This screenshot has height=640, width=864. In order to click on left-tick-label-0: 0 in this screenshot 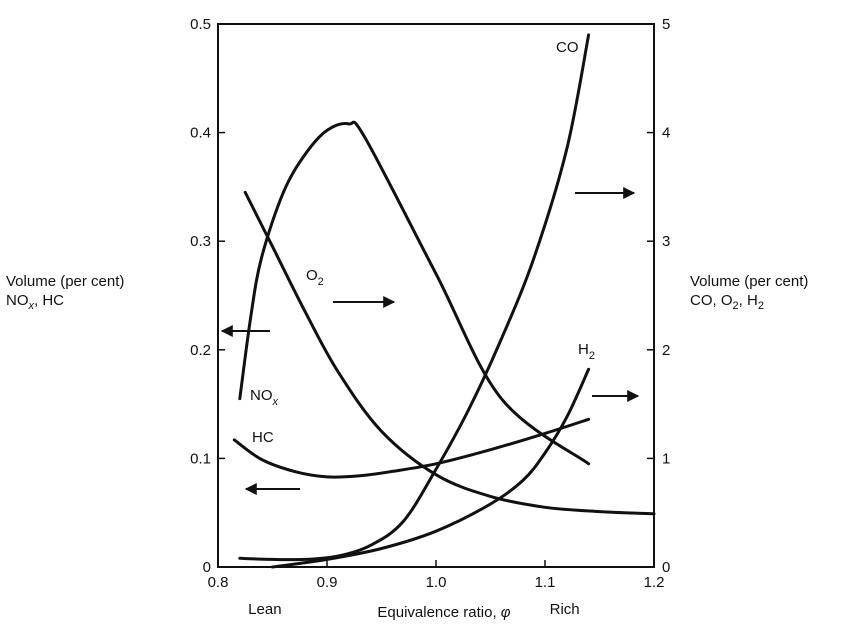, I will do `click(207, 567)`.